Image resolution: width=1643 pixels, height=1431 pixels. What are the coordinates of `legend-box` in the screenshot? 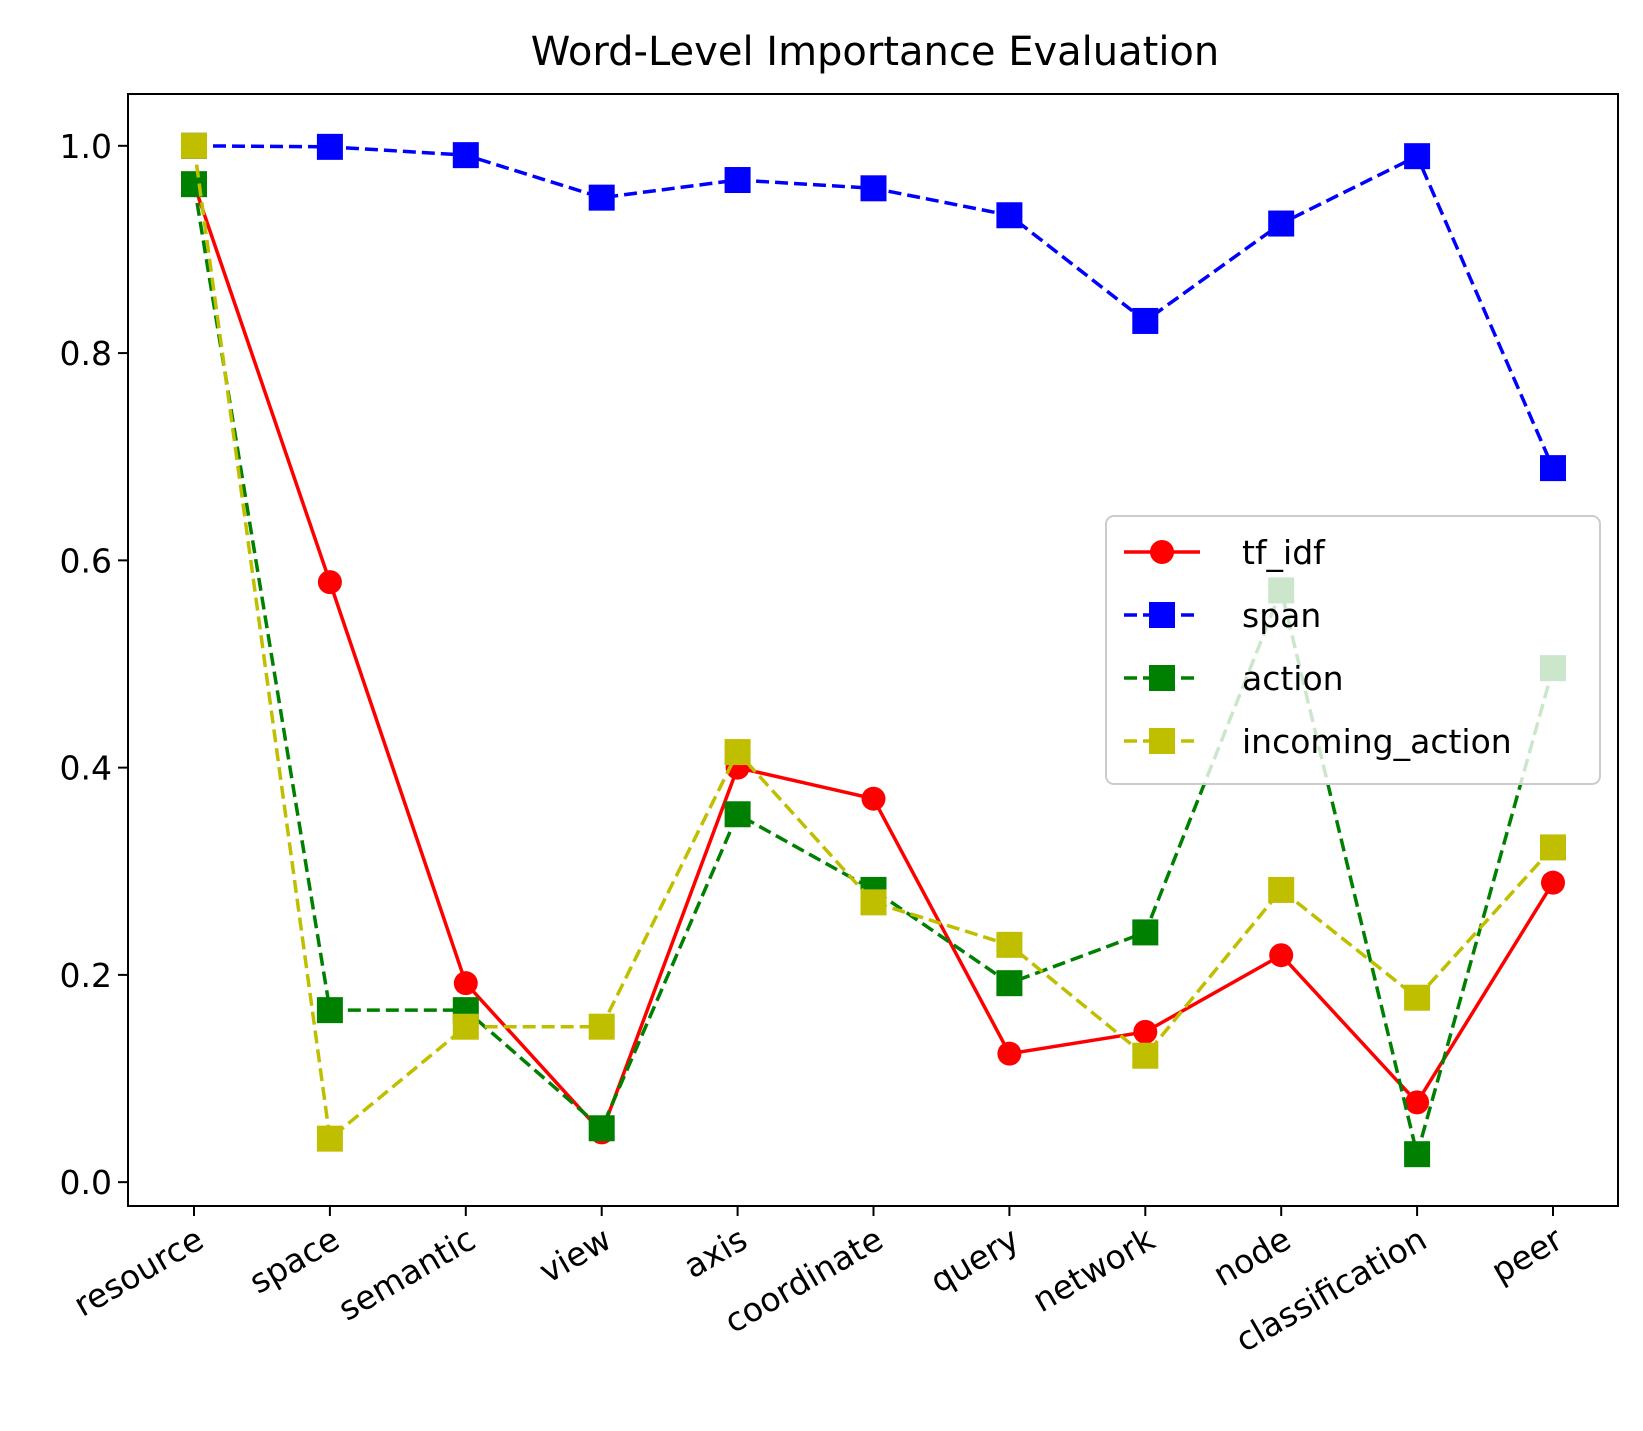 It's located at (1353, 650).